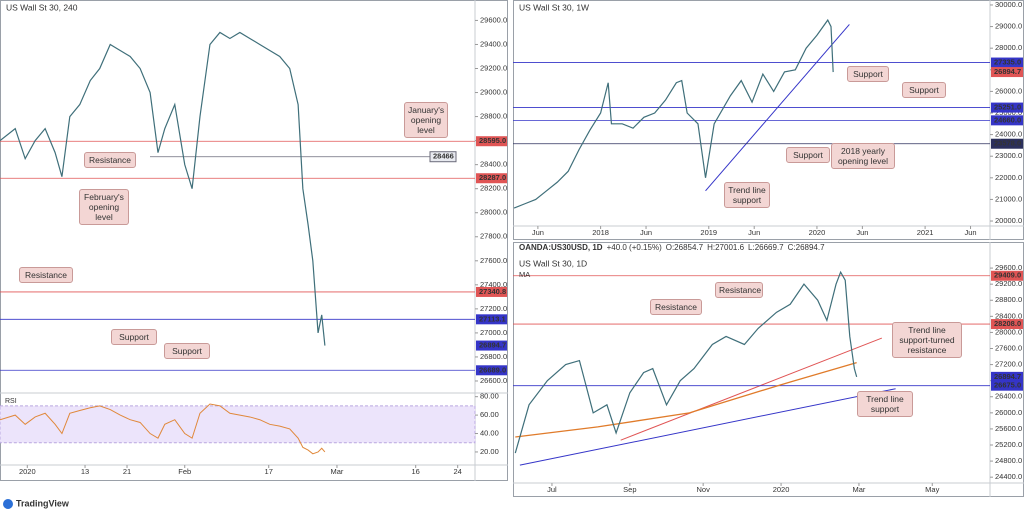  I want to click on chart-title: US Wall St 30, 1W, so click(554, 7).